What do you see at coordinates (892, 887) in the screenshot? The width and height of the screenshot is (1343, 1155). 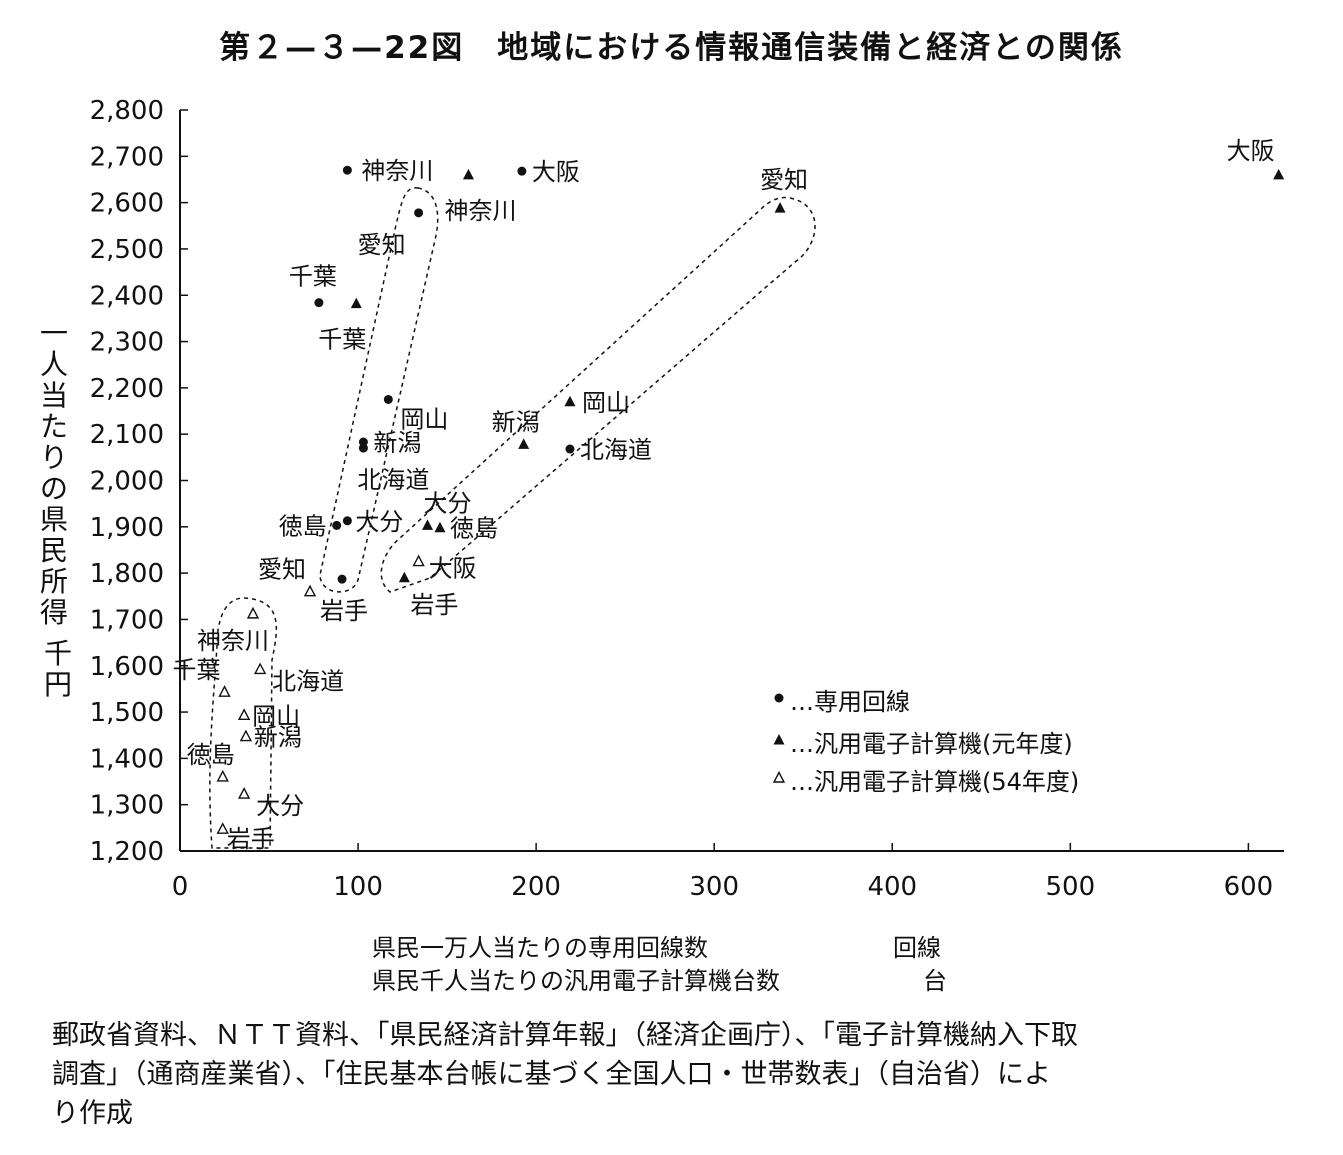 I see `x-tick-label: 400` at bounding box center [892, 887].